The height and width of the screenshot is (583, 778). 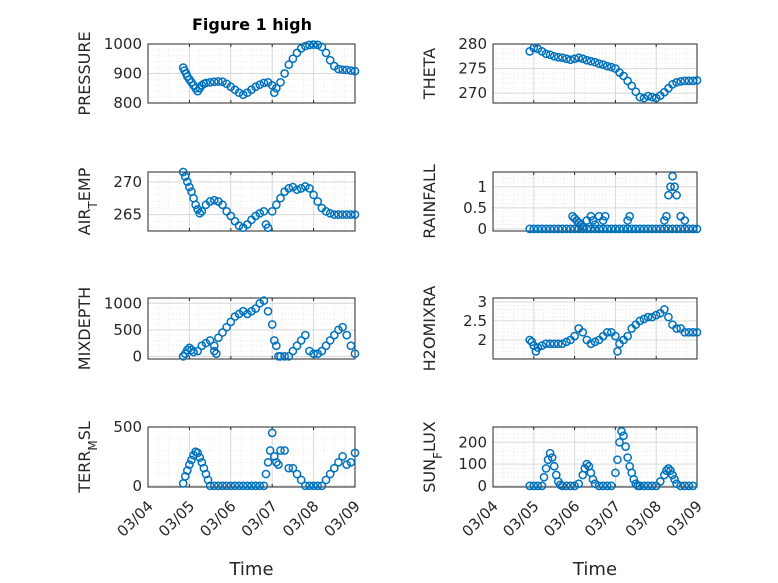 What do you see at coordinates (472, 44) in the screenshot?
I see `y-tick-label: 280` at bounding box center [472, 44].